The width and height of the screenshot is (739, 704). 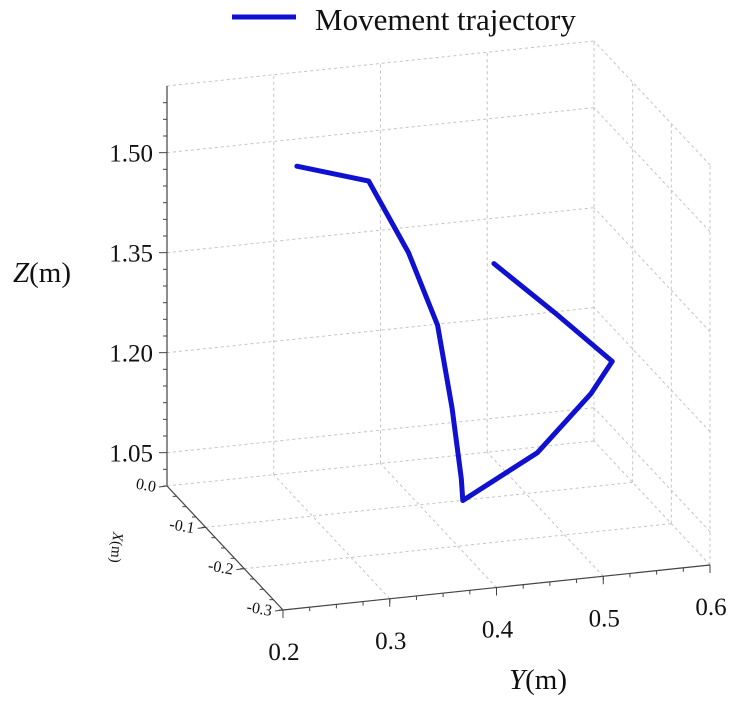 I want to click on grid-line-floor-x, so click(x=419, y=504).